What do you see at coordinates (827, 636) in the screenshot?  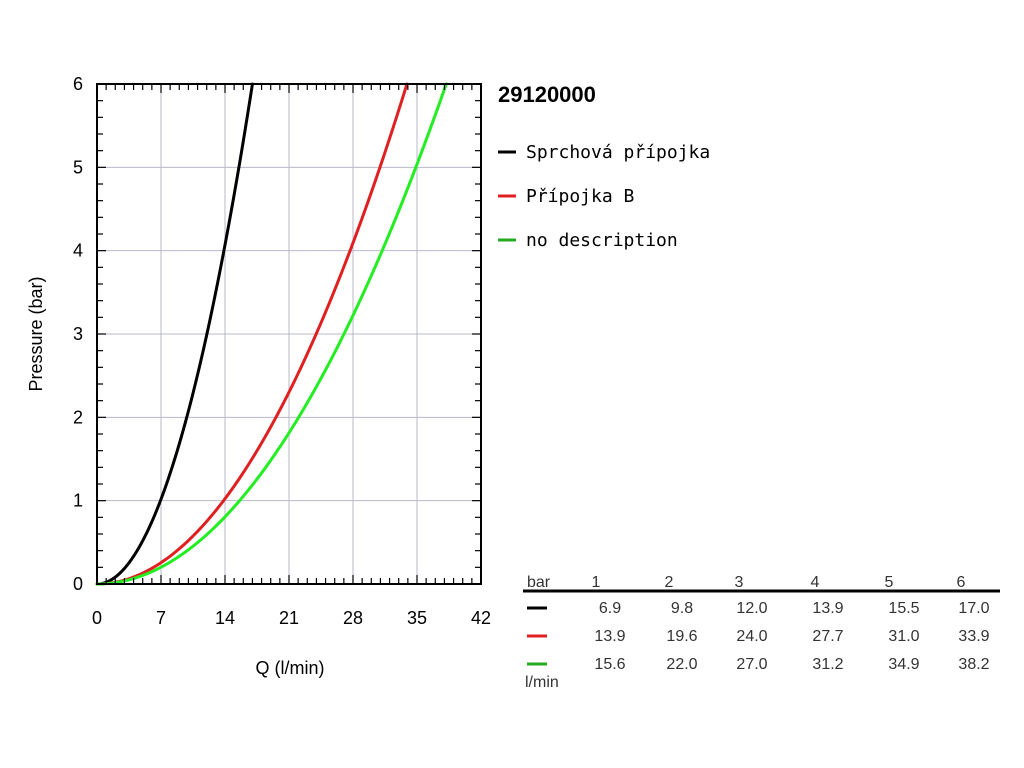 I see `table-cell: 27.7` at bounding box center [827, 636].